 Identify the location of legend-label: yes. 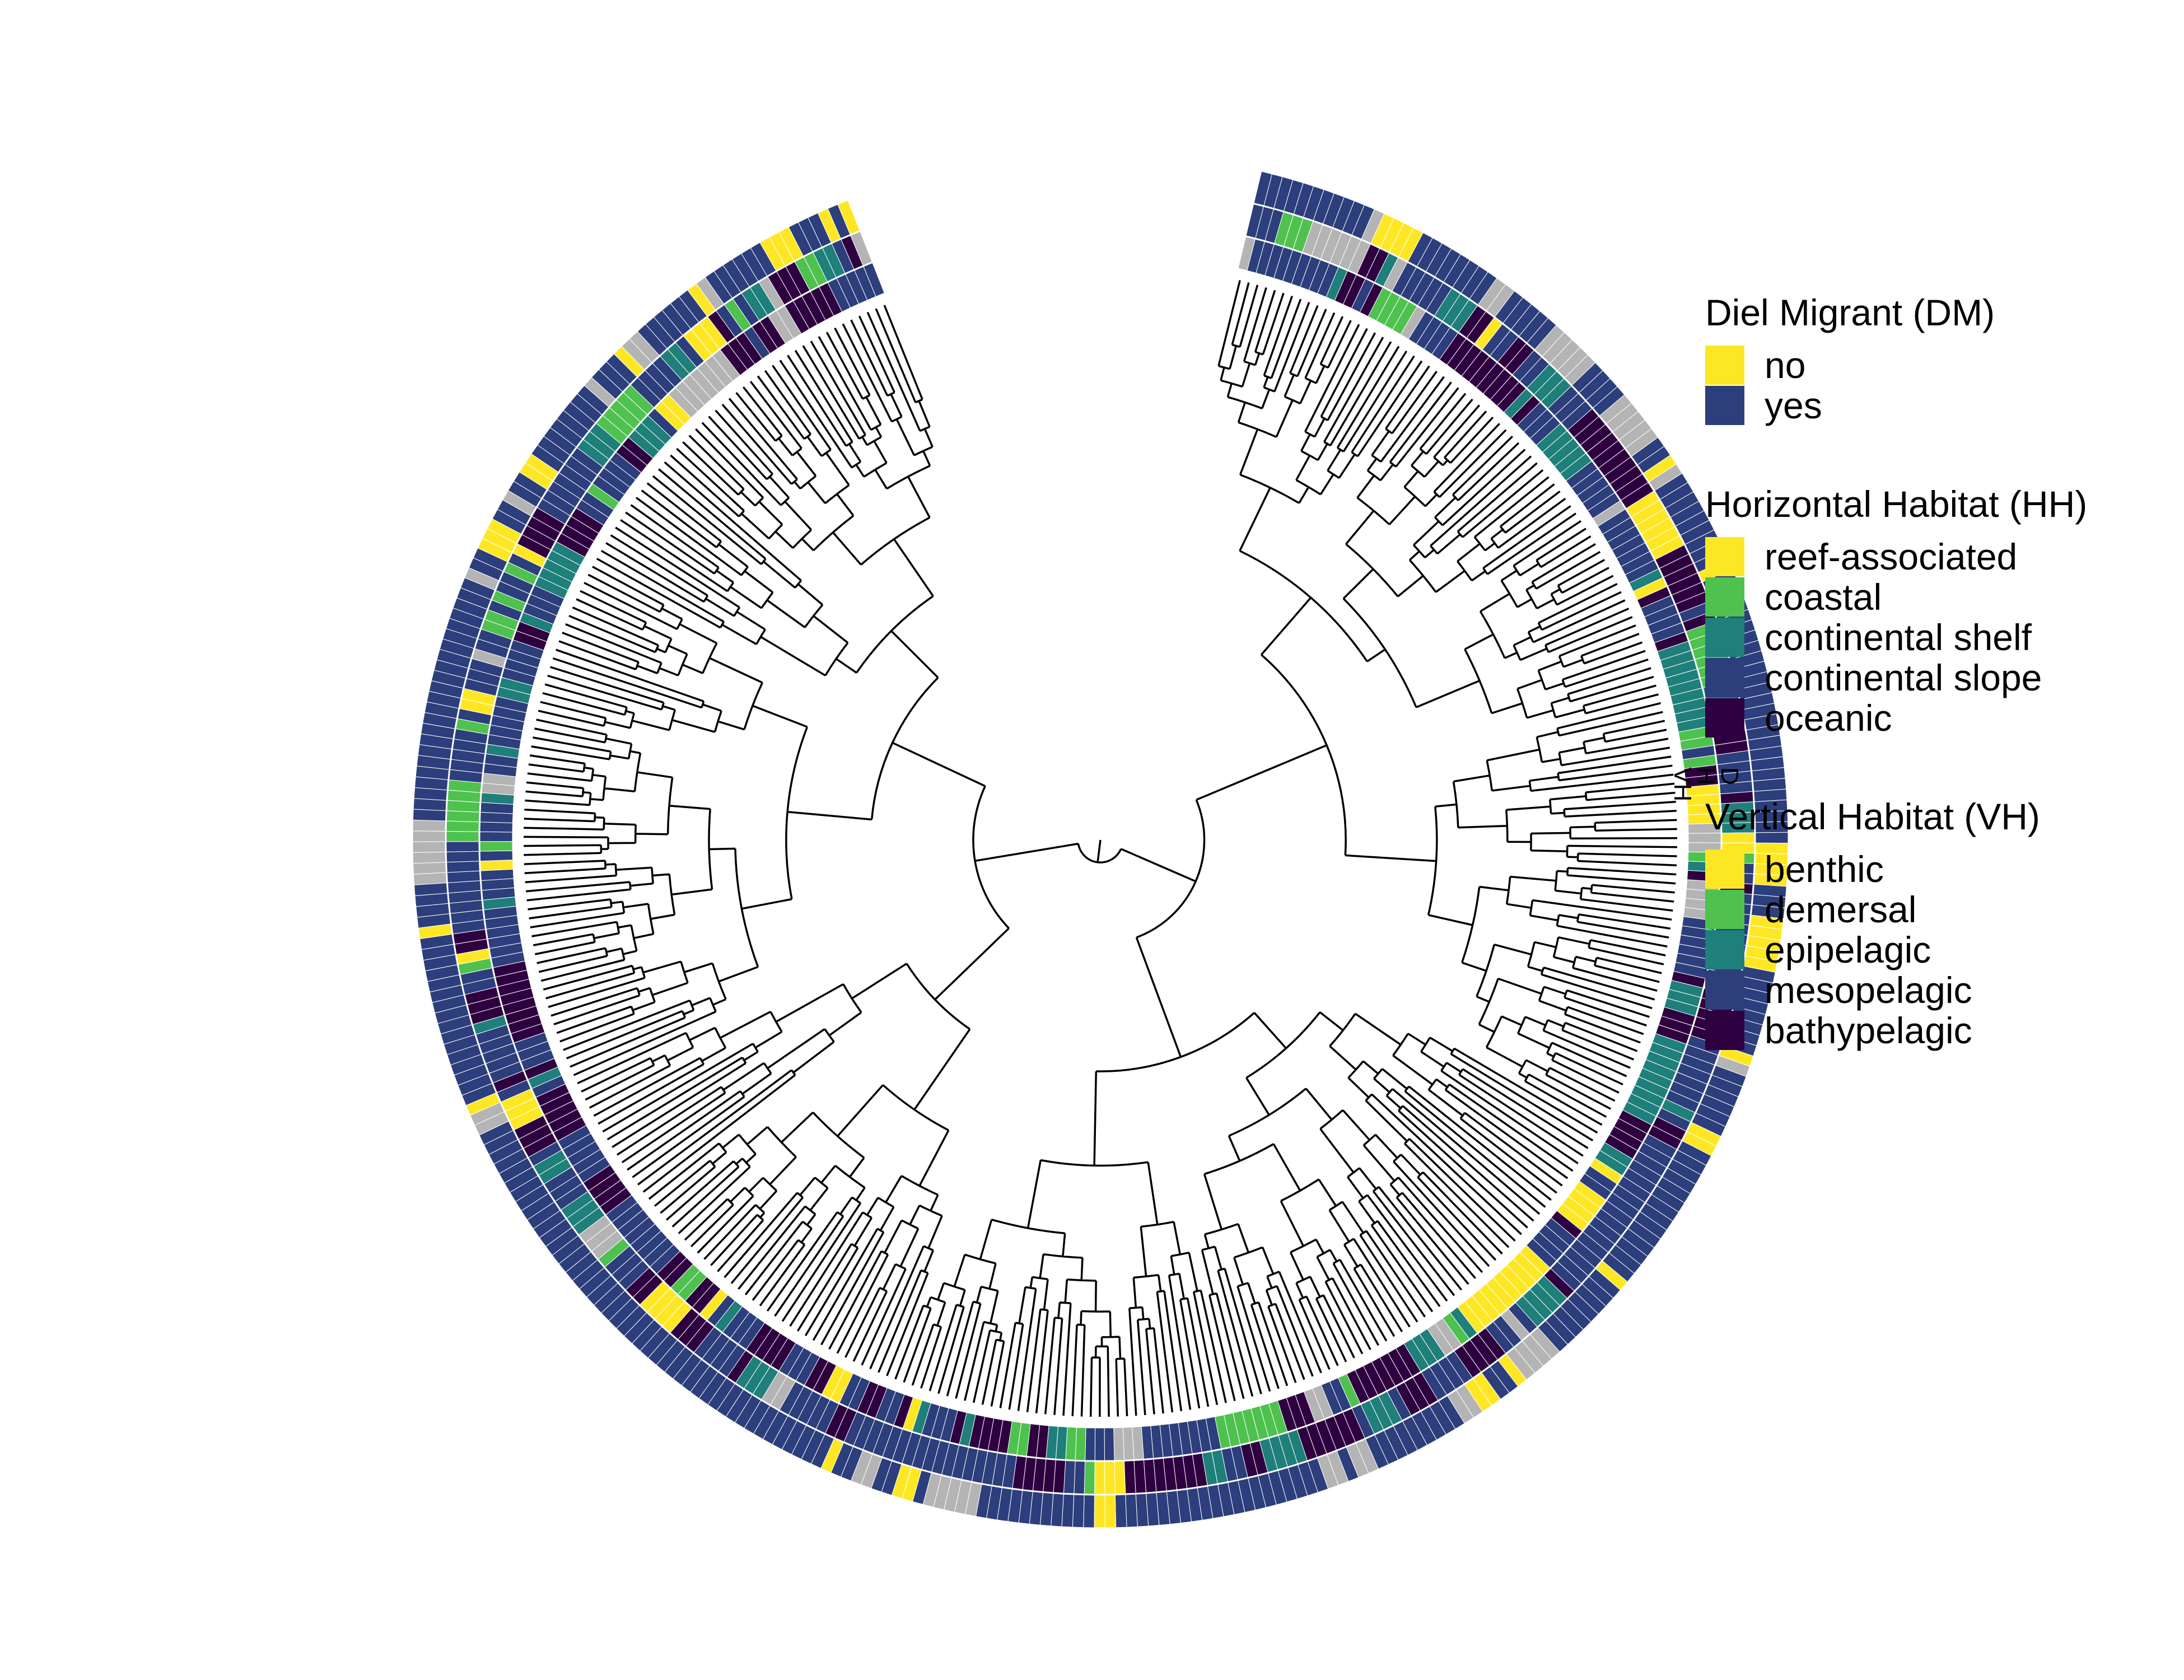
(1794, 406).